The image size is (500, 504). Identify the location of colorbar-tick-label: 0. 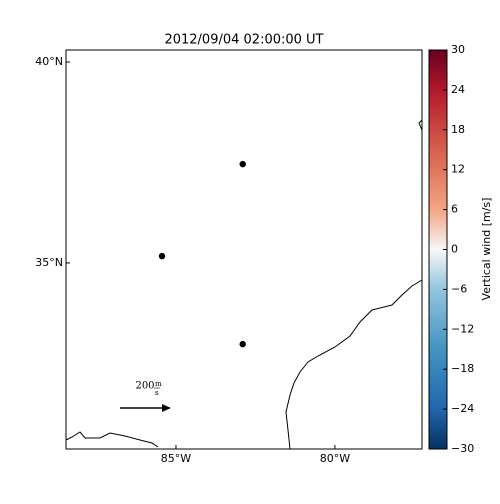
(454, 249).